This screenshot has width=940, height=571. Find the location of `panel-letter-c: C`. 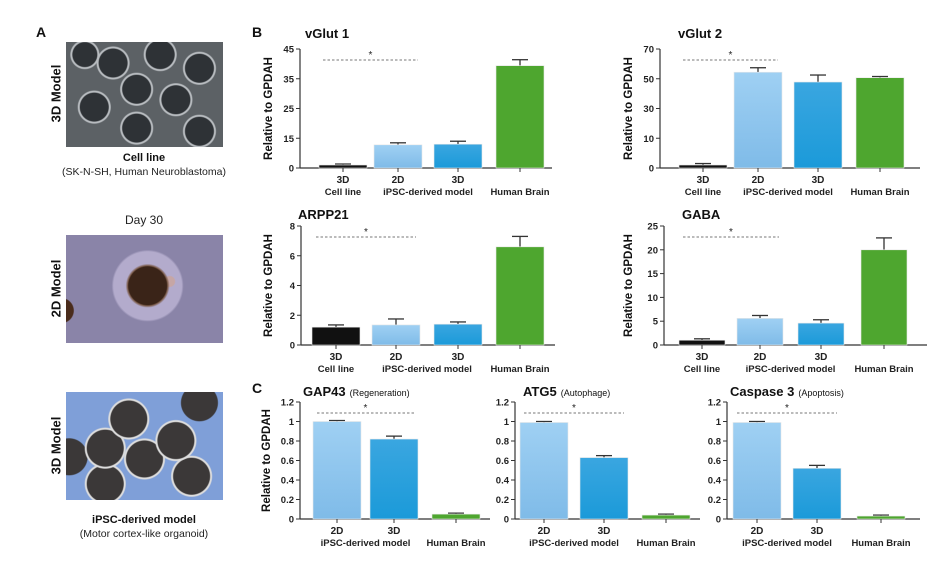

panel-letter-c: C is located at coordinates (257, 388).